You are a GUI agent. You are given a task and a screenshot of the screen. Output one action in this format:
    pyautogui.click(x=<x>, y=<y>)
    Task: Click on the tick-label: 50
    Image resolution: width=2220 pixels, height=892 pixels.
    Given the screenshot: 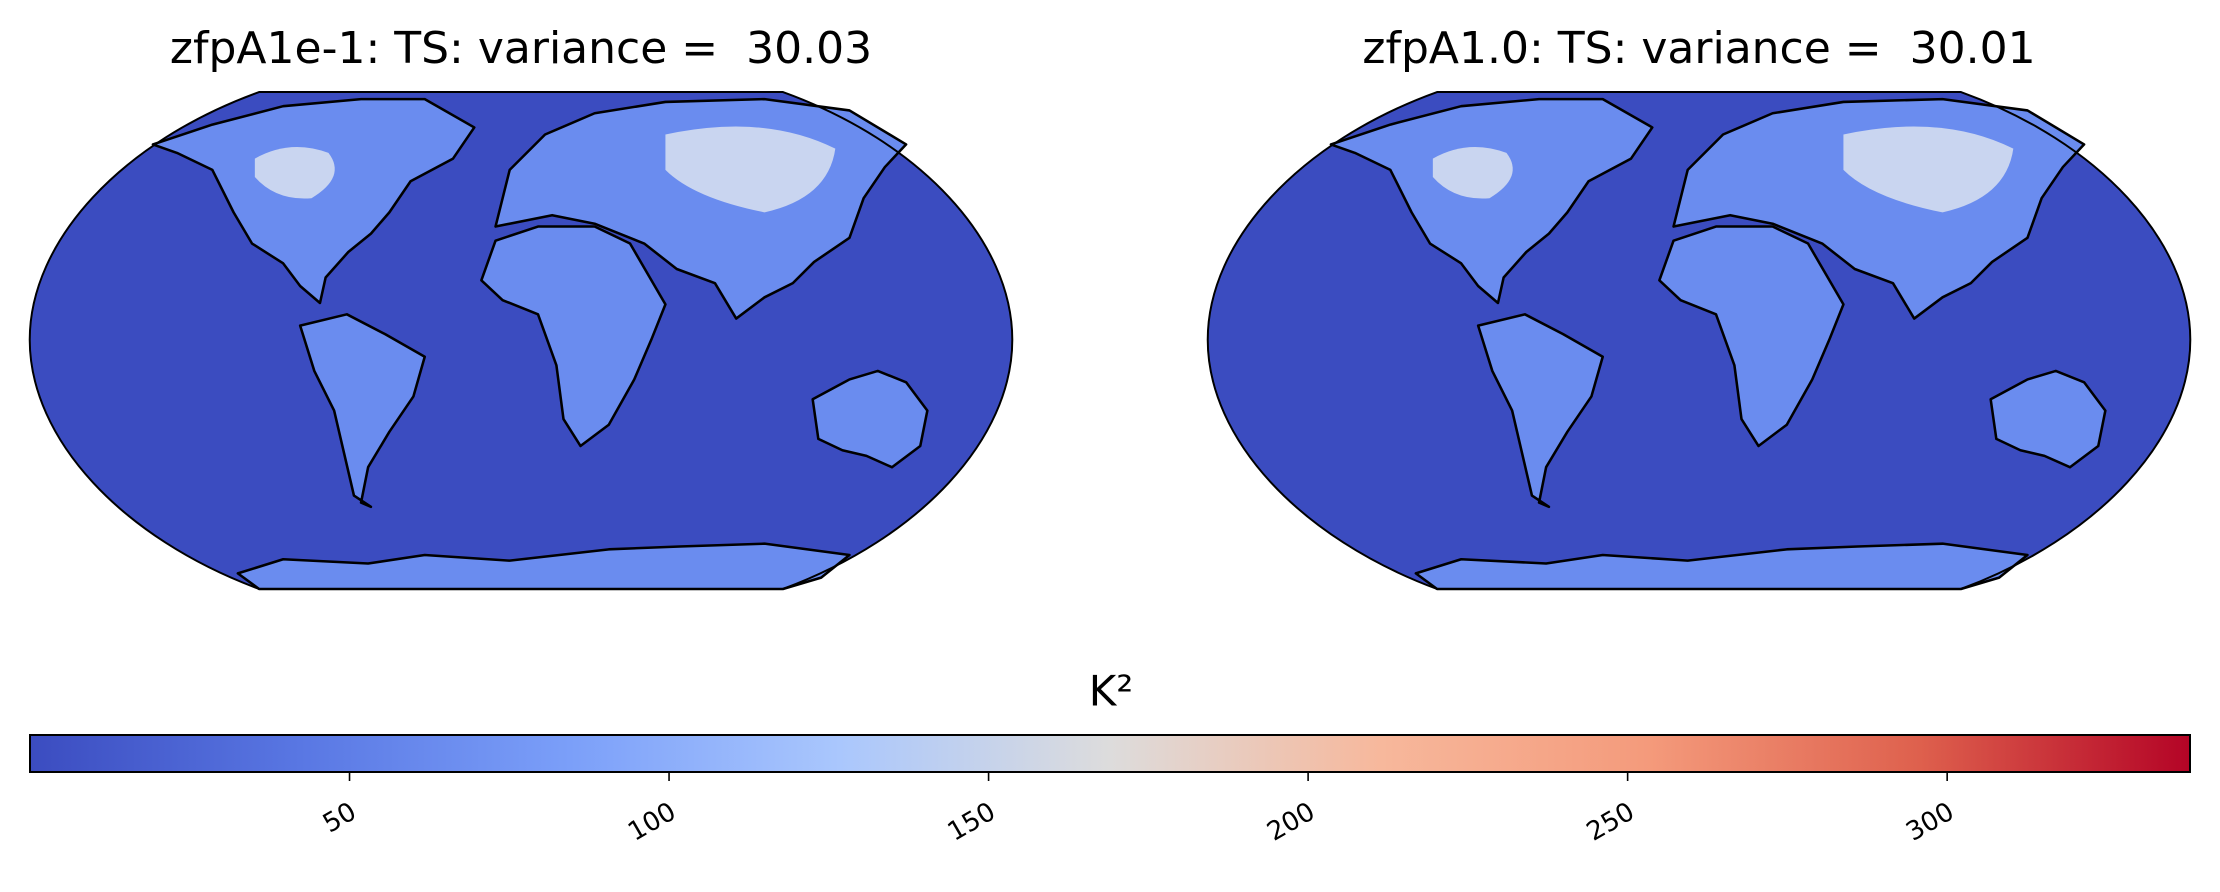 What is the action you would take?
    pyautogui.click(x=340, y=818)
    